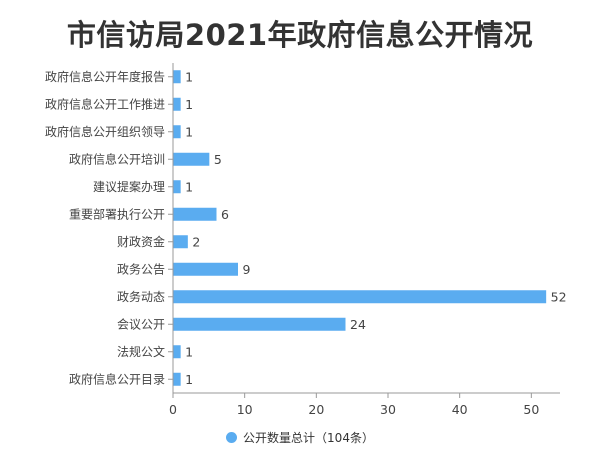 The width and height of the screenshot is (600, 470). Describe the element at coordinates (141, 351) in the screenshot. I see `y-tick-label: 法规公文` at that location.